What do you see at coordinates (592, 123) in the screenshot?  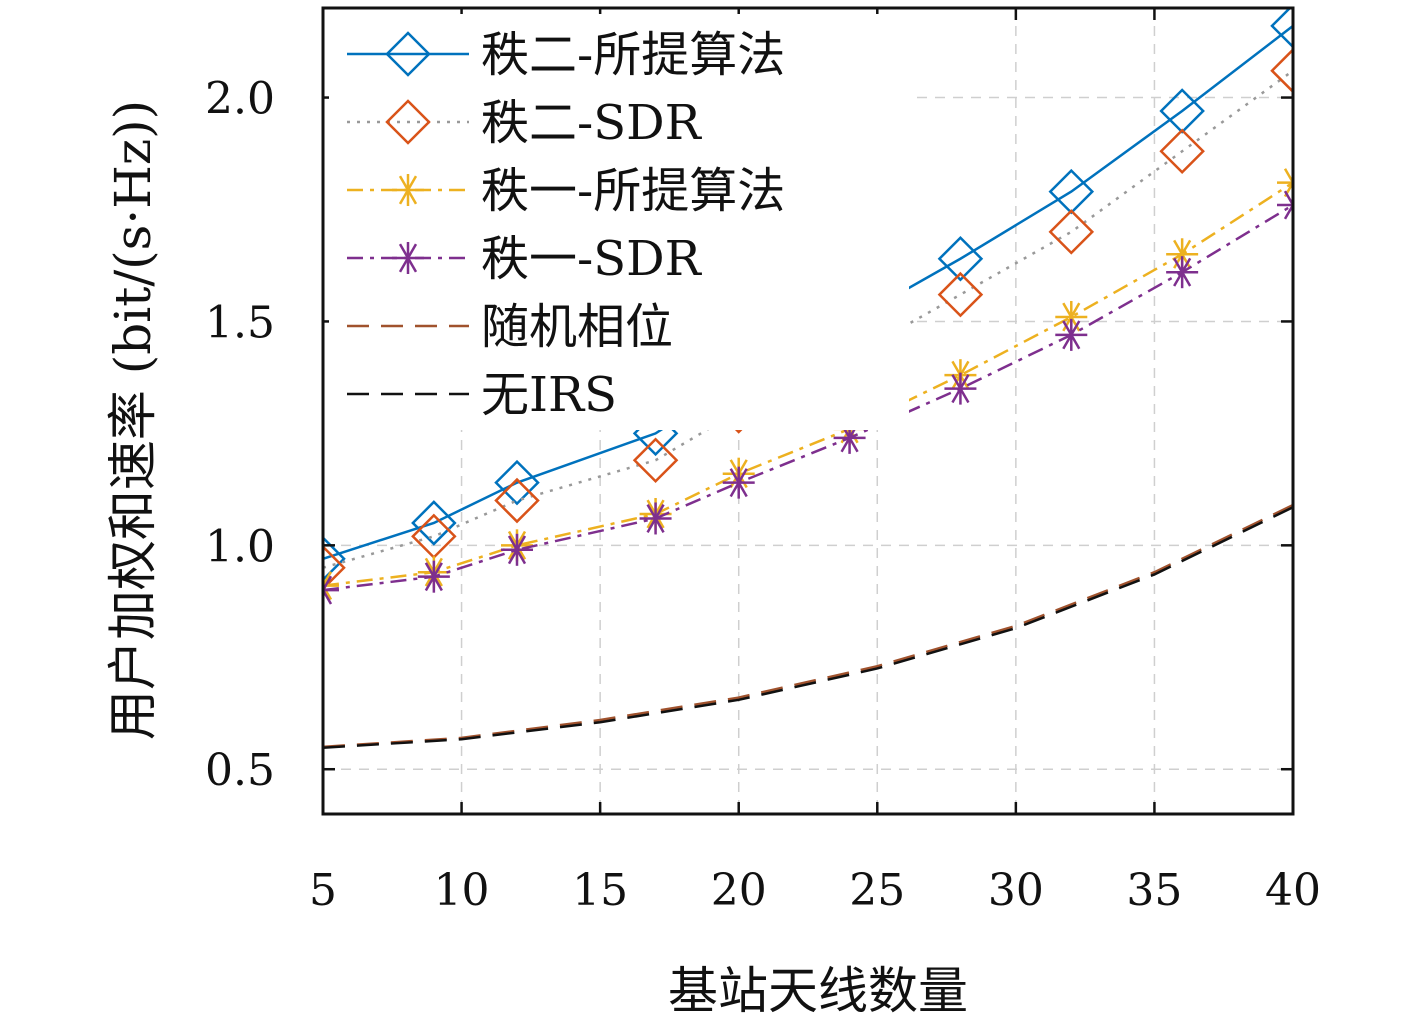 I see `legend-label: 秩二-SDR` at bounding box center [592, 123].